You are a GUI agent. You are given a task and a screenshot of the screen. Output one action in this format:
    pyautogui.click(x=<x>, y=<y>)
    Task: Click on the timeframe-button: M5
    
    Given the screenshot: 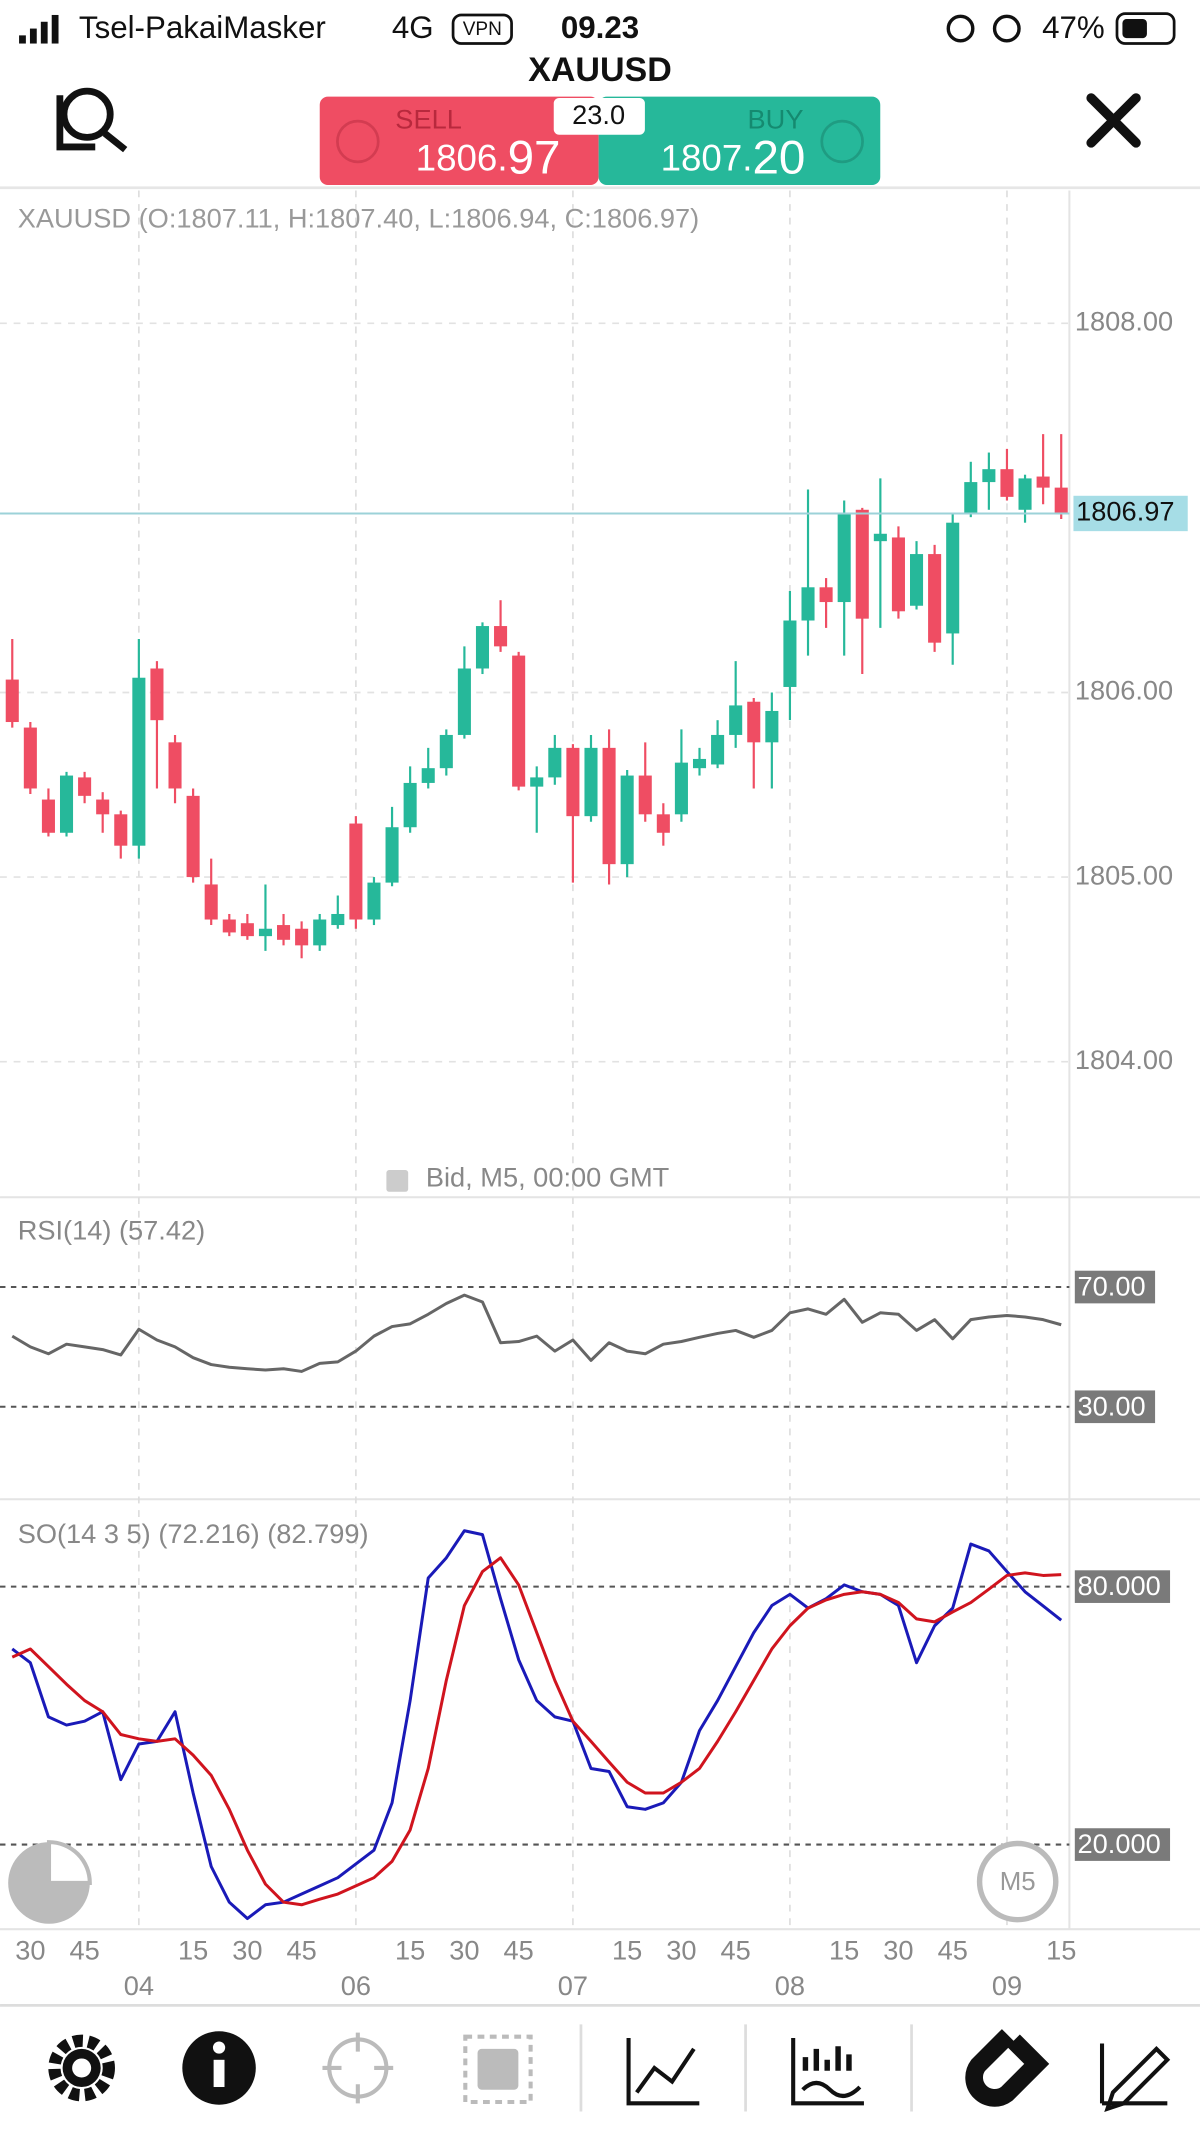 What is the action you would take?
    pyautogui.click(x=1017, y=1881)
    